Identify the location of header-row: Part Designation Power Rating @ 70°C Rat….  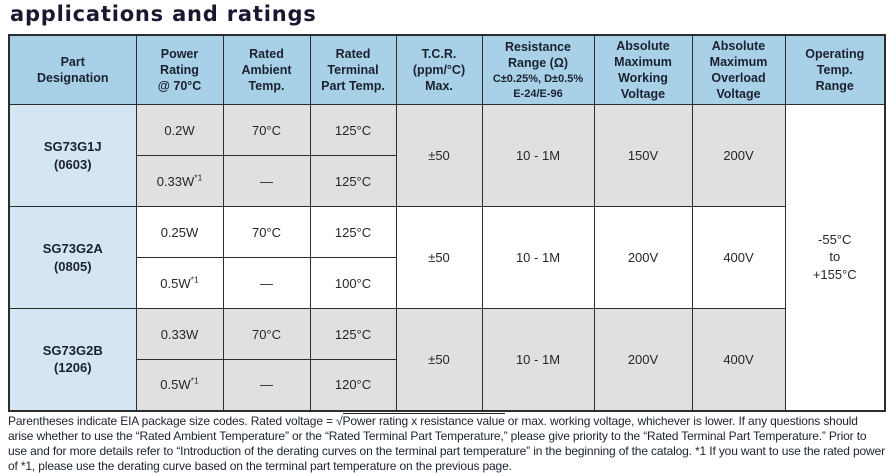
(447, 69).